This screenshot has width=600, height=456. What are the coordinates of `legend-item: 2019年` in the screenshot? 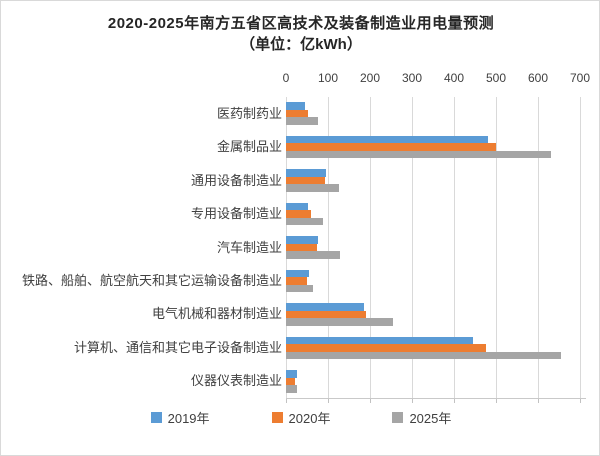 It's located at (180, 417).